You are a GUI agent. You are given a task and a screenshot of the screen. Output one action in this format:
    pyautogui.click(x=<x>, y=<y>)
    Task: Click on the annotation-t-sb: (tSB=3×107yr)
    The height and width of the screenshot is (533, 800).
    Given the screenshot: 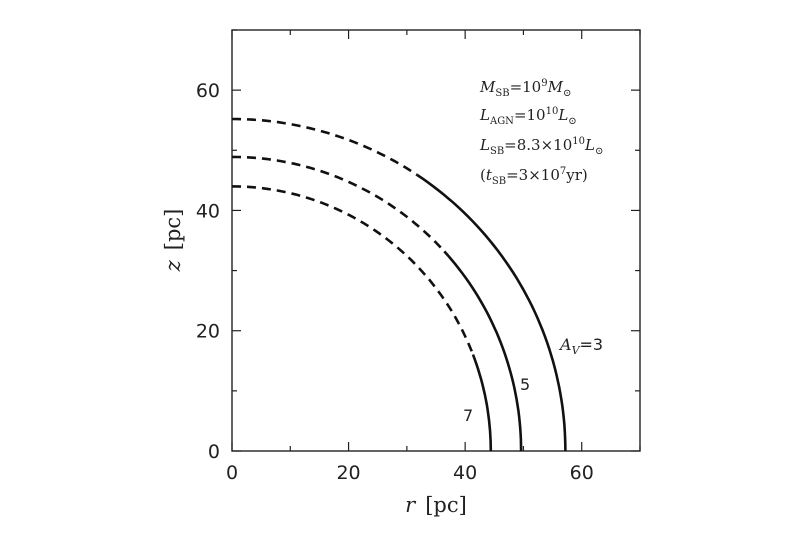 What is the action you would take?
    pyautogui.click(x=534, y=176)
    